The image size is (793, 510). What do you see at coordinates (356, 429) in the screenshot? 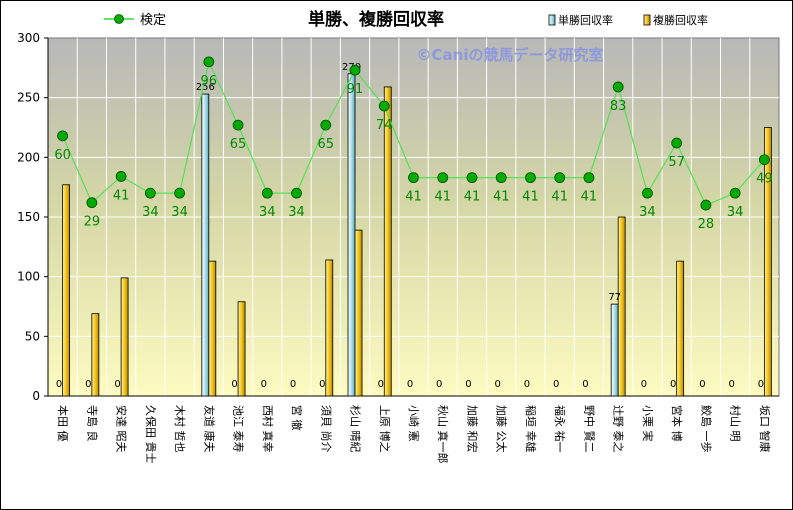
I see `x-tick-label: 杉山 晴紀` at bounding box center [356, 429].